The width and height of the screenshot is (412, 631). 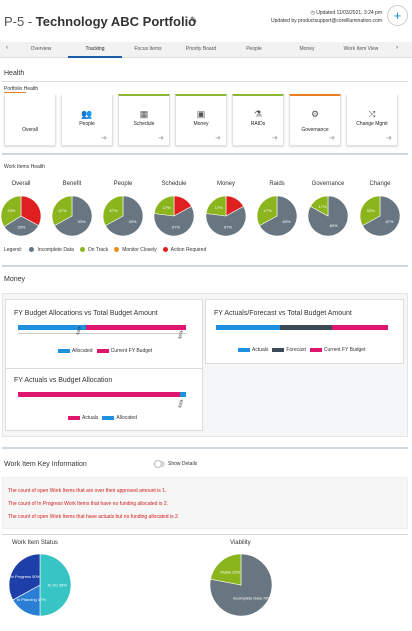 What do you see at coordinates (35, 543) in the screenshot?
I see `work-item-status-title: Work Item Status` at bounding box center [35, 543].